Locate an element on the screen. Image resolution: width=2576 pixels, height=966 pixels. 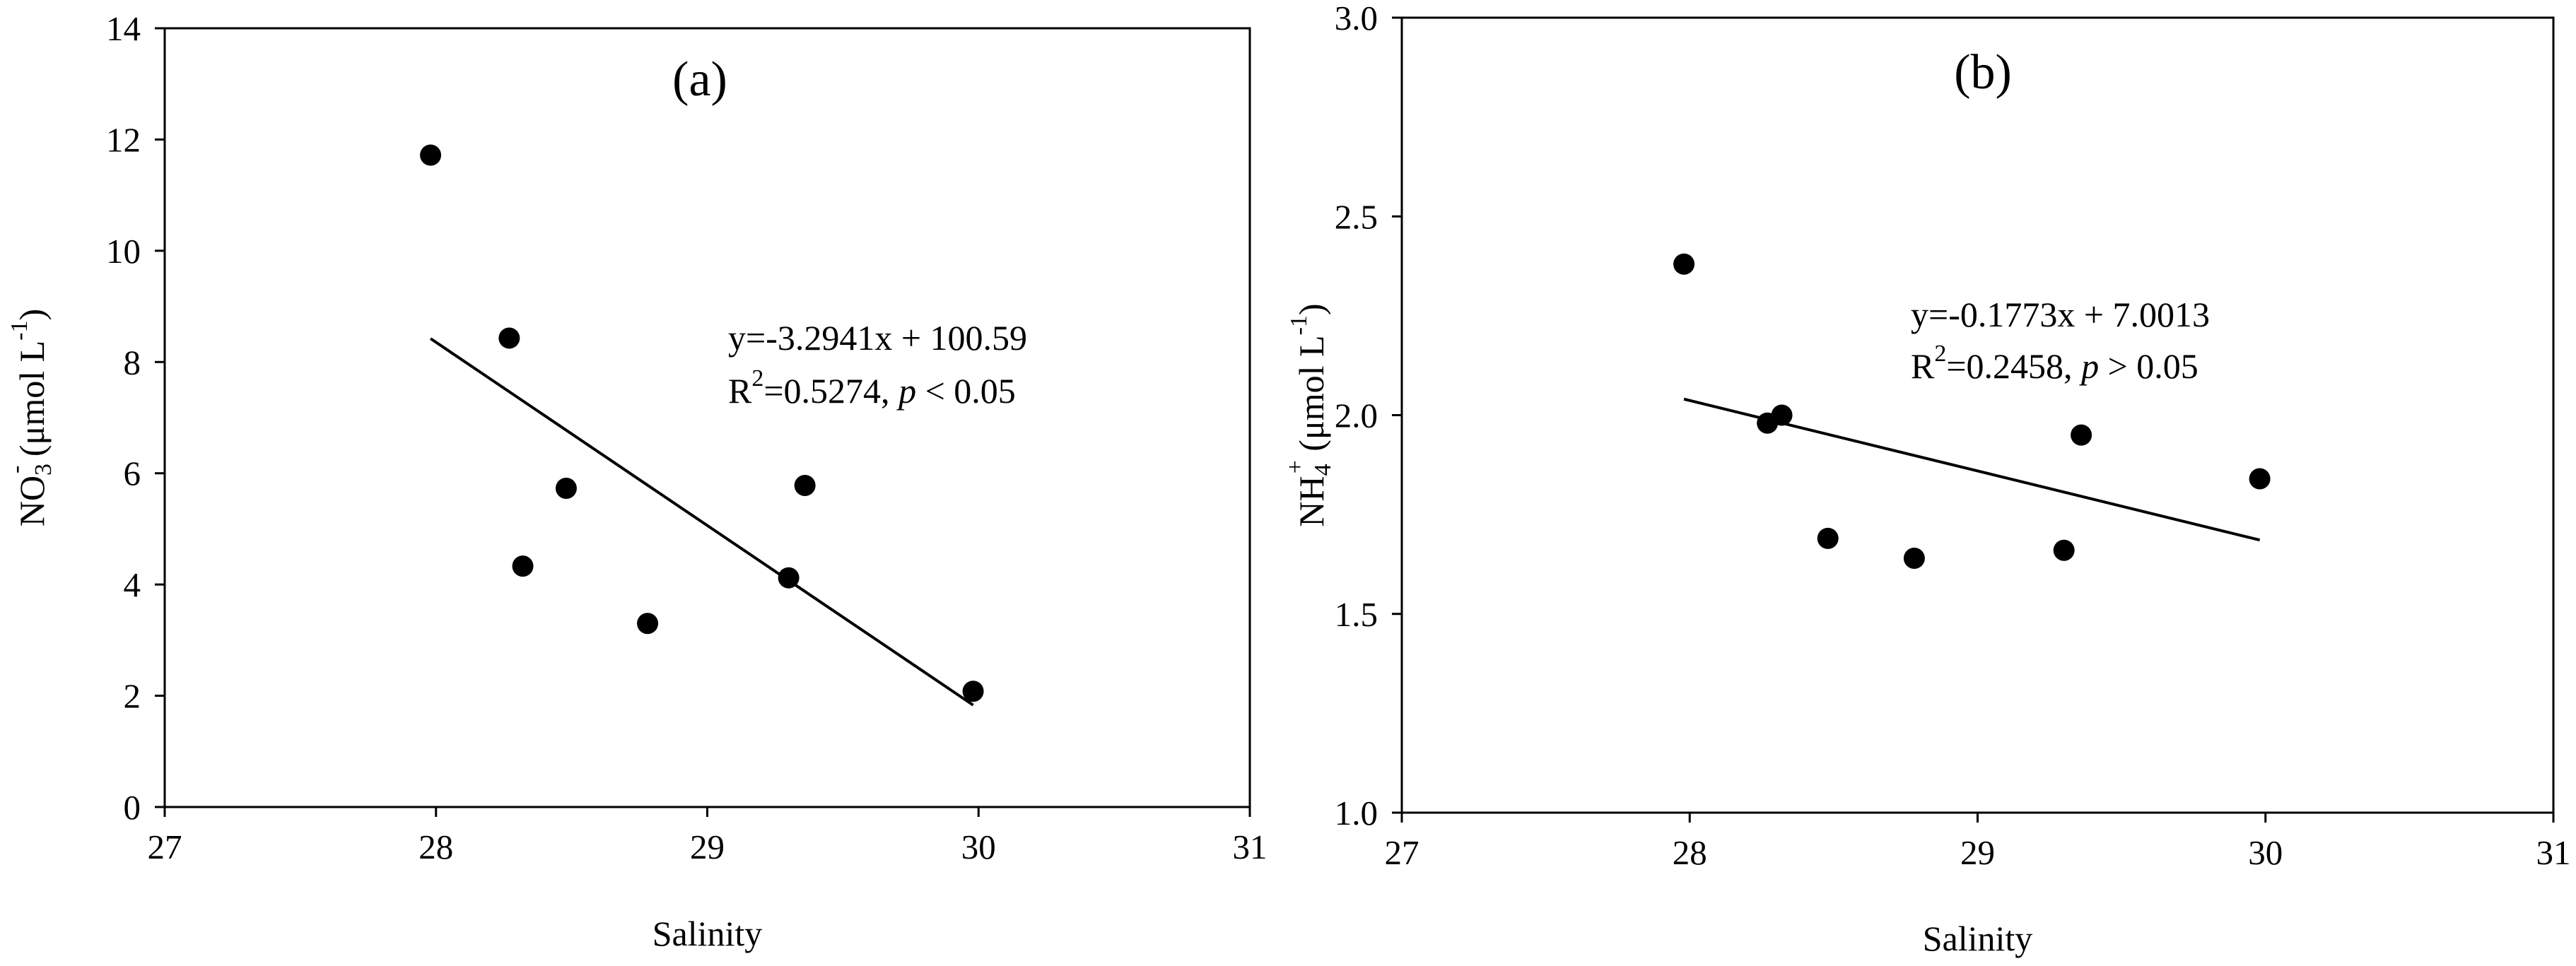
regression-equation: y=-3.2941x + 100.59 is located at coordinates (878, 338).